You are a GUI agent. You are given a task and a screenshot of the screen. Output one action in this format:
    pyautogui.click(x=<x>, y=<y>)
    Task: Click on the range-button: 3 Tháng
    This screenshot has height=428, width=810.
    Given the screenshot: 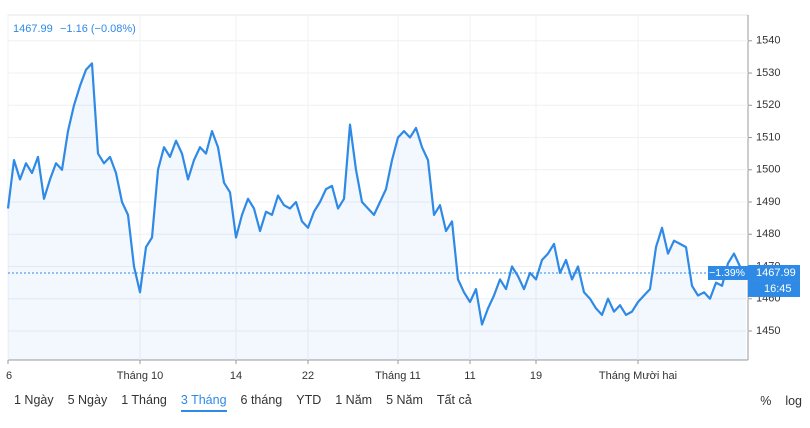 What is the action you would take?
    pyautogui.click(x=203, y=401)
    